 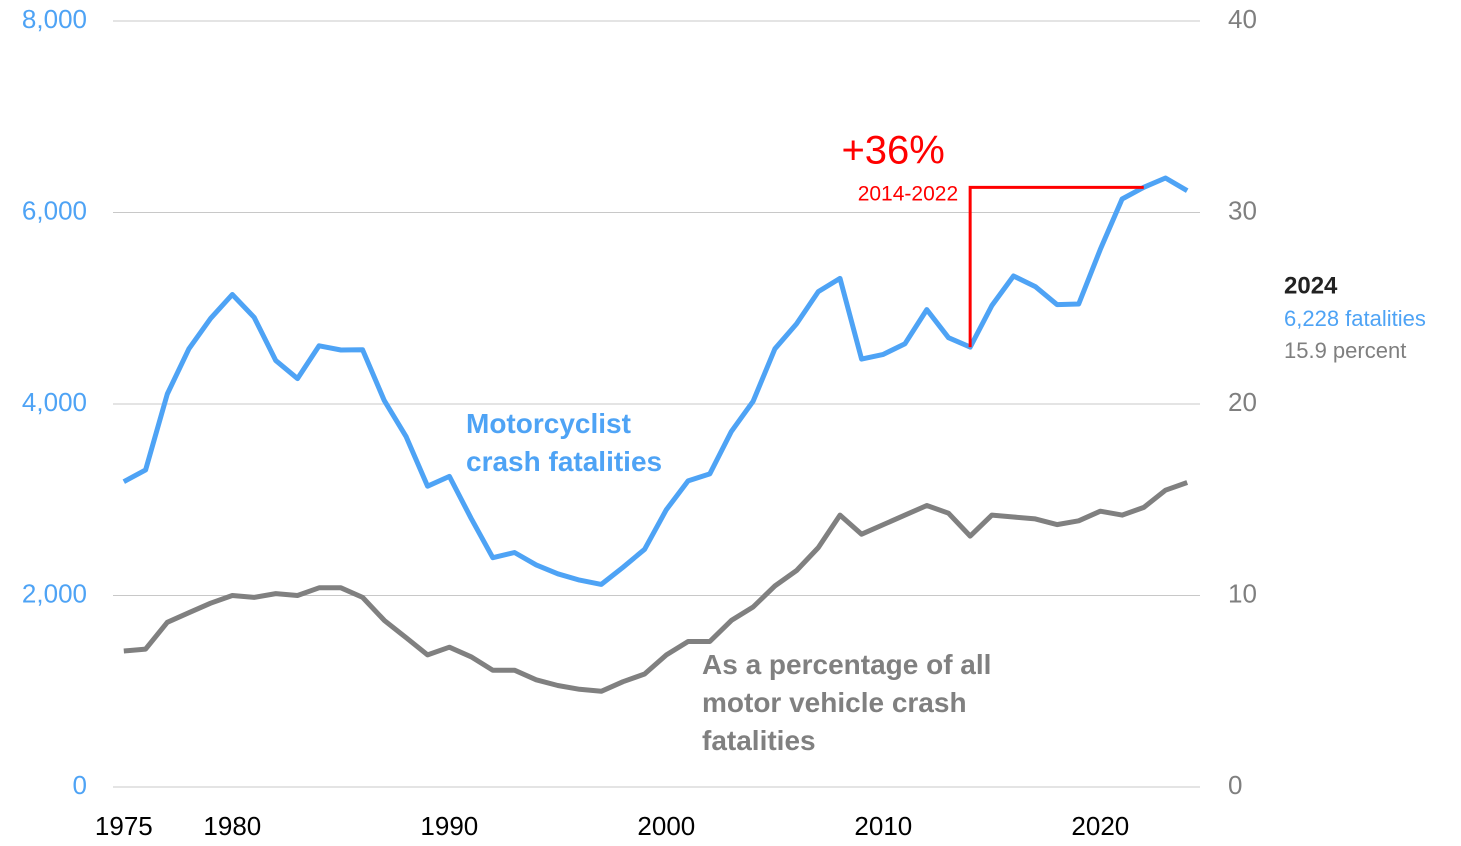 I want to click on x-tick-label: 2020, so click(x=1100, y=826).